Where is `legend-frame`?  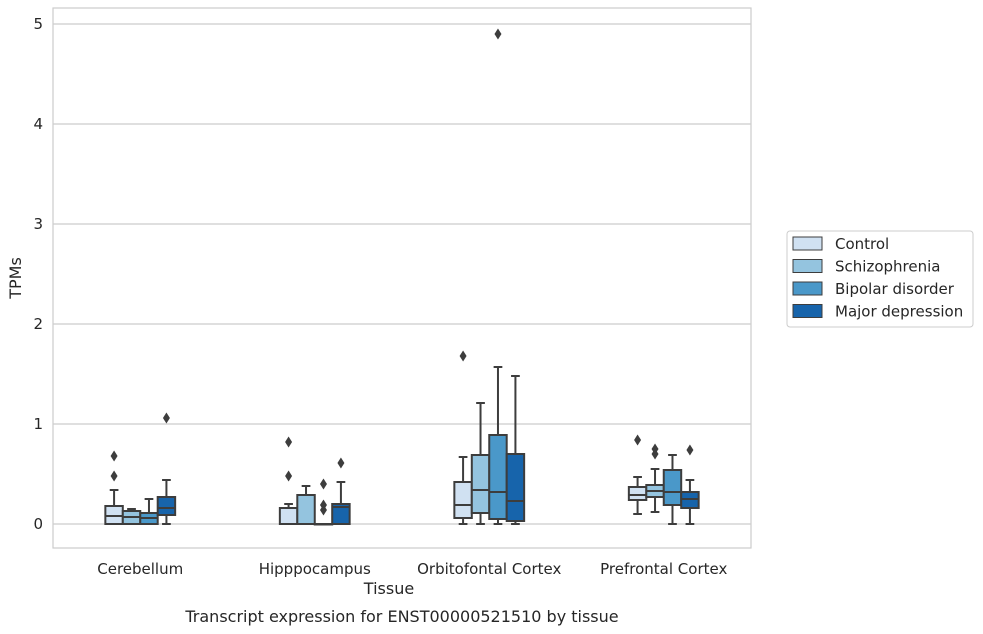
legend-frame is located at coordinates (880, 279).